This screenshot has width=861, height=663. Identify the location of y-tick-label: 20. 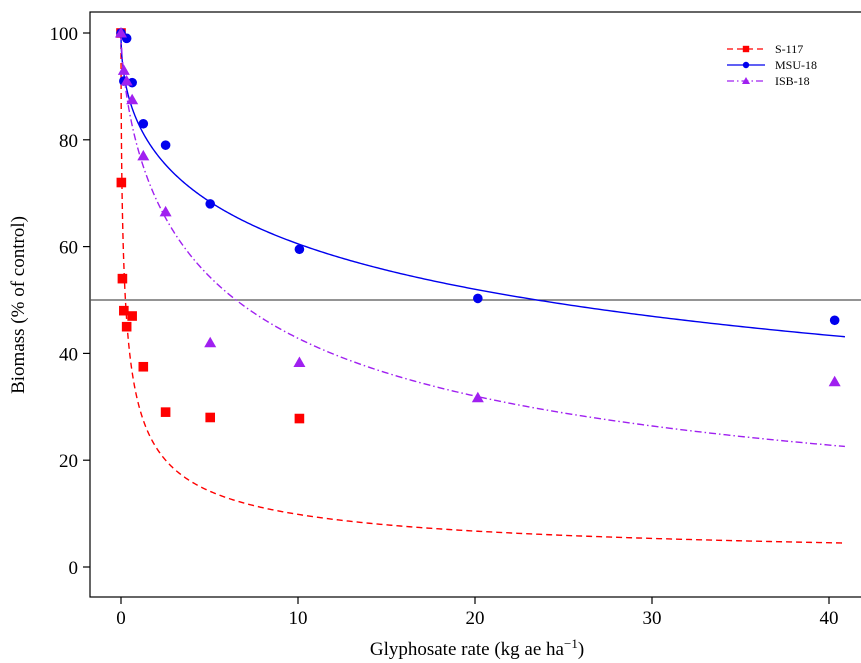
(68, 461).